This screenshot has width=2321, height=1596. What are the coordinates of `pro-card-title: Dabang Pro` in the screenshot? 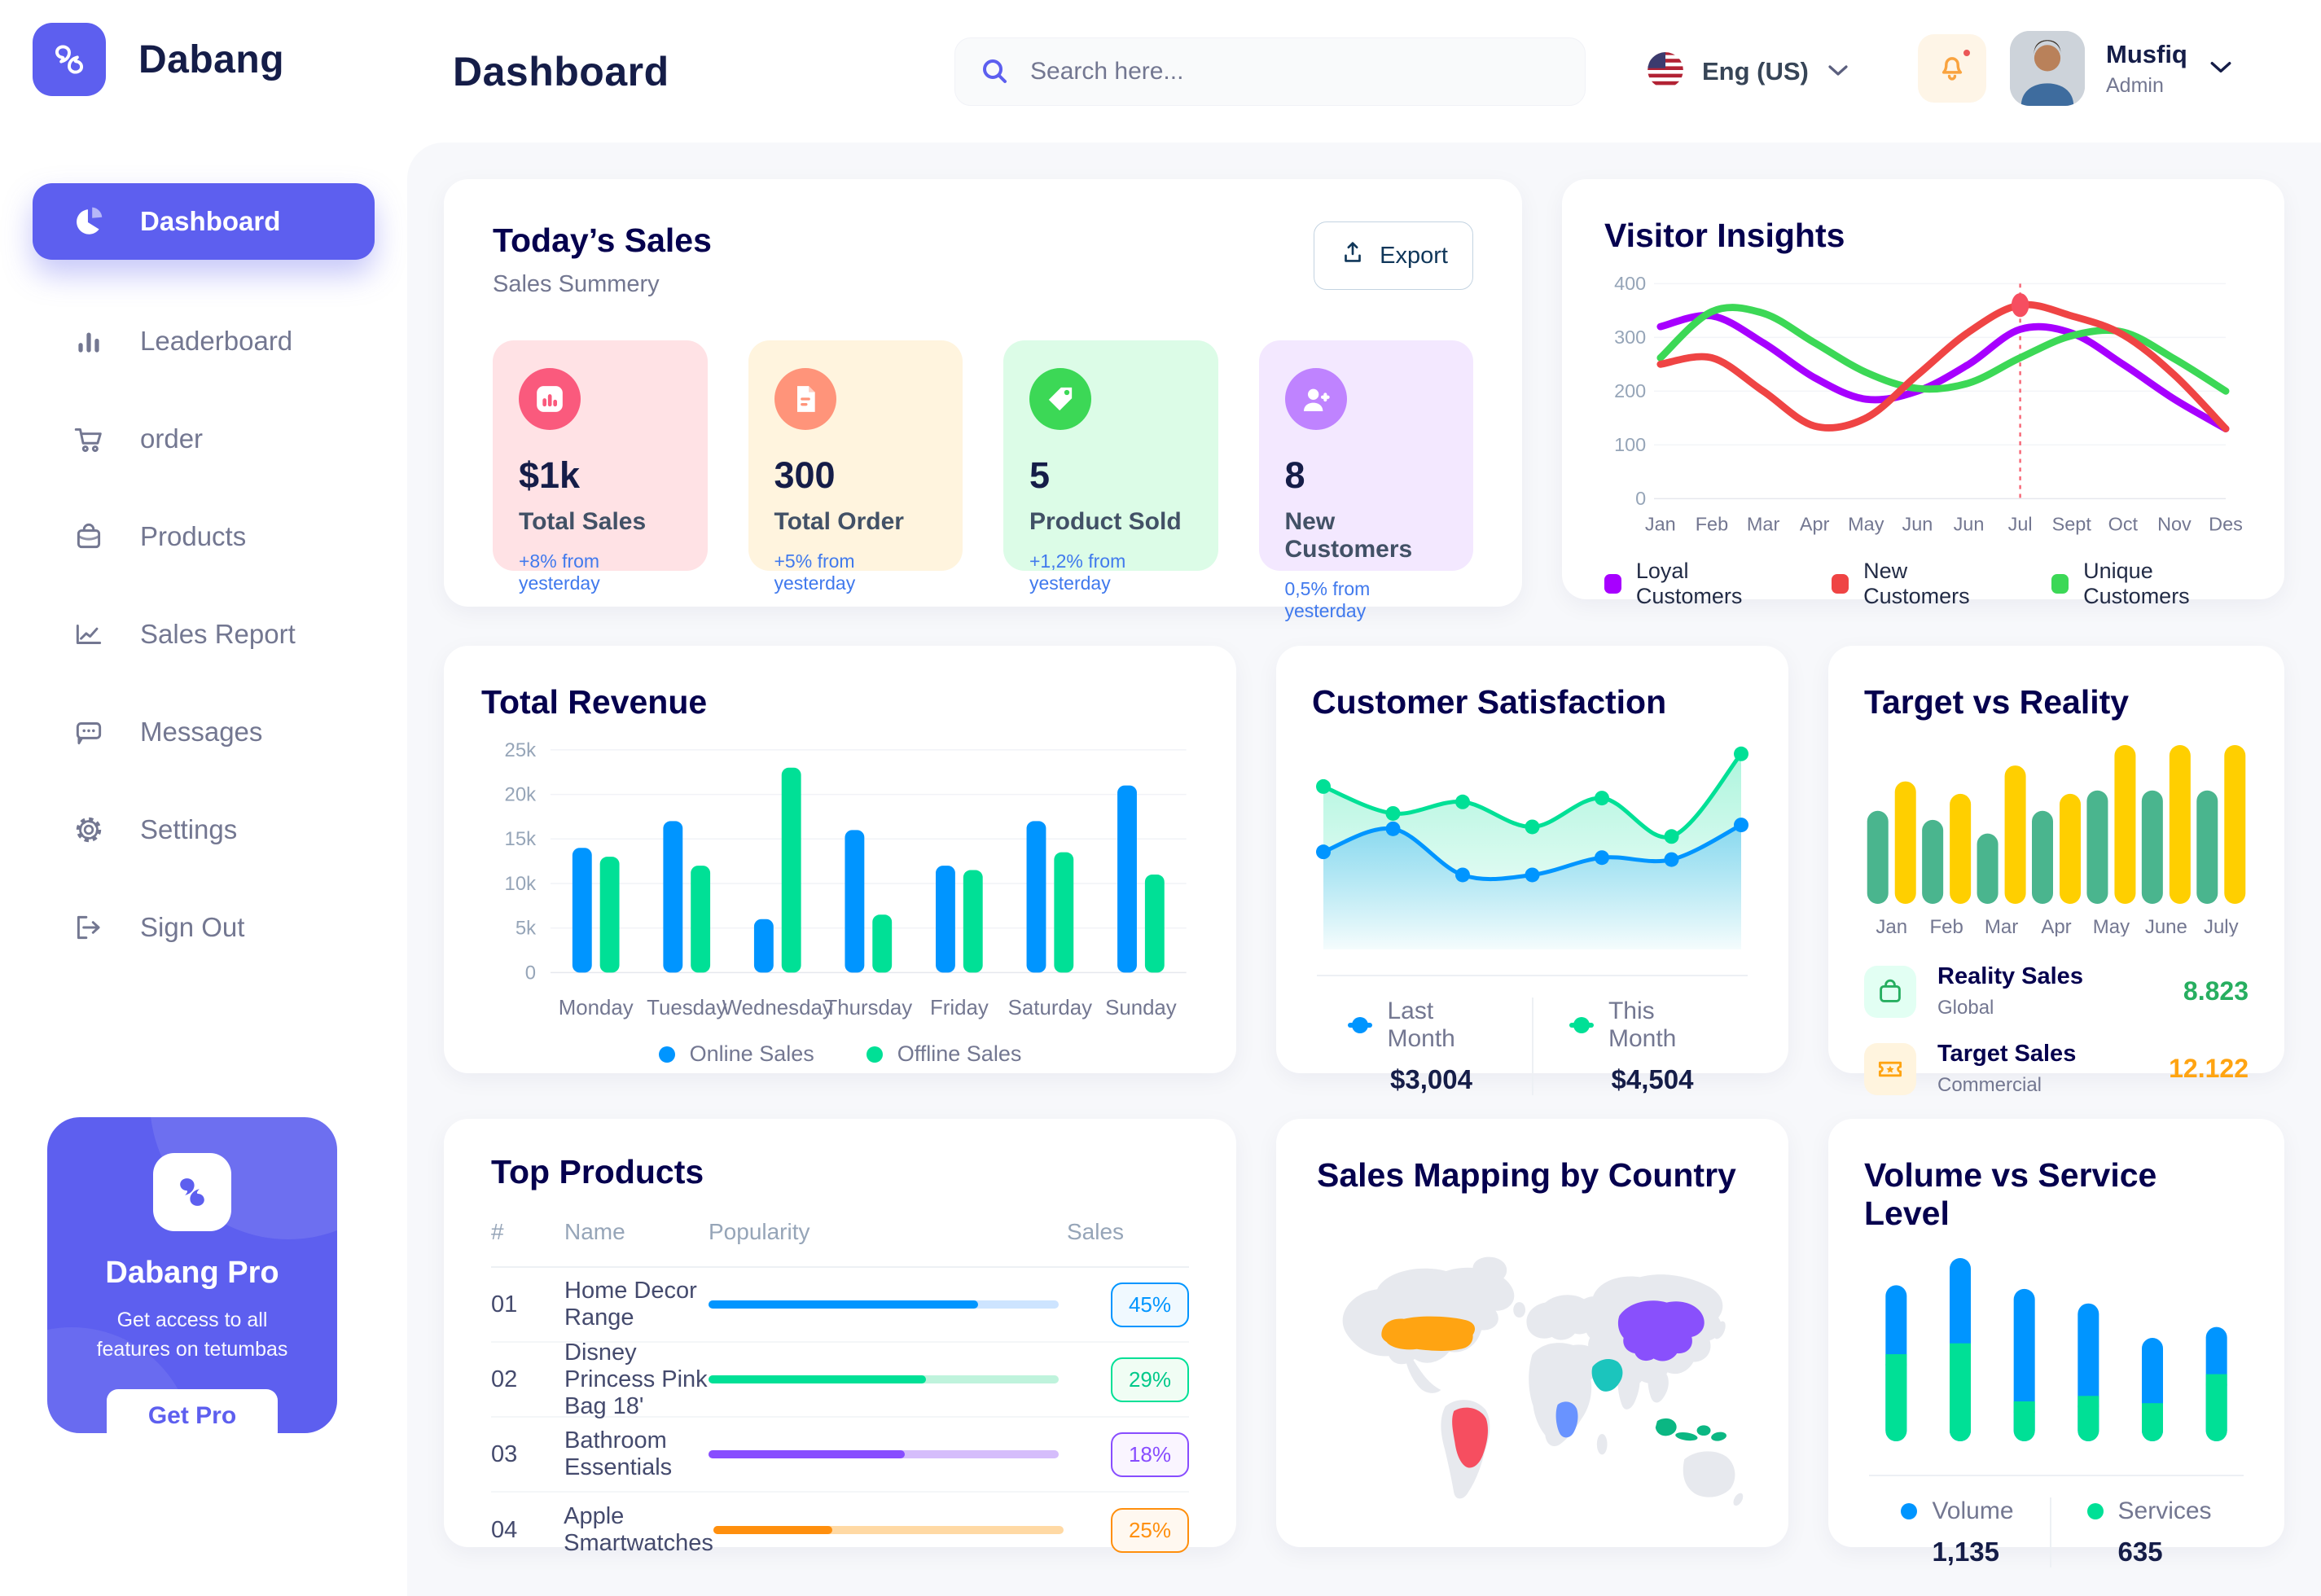 It's located at (192, 1273).